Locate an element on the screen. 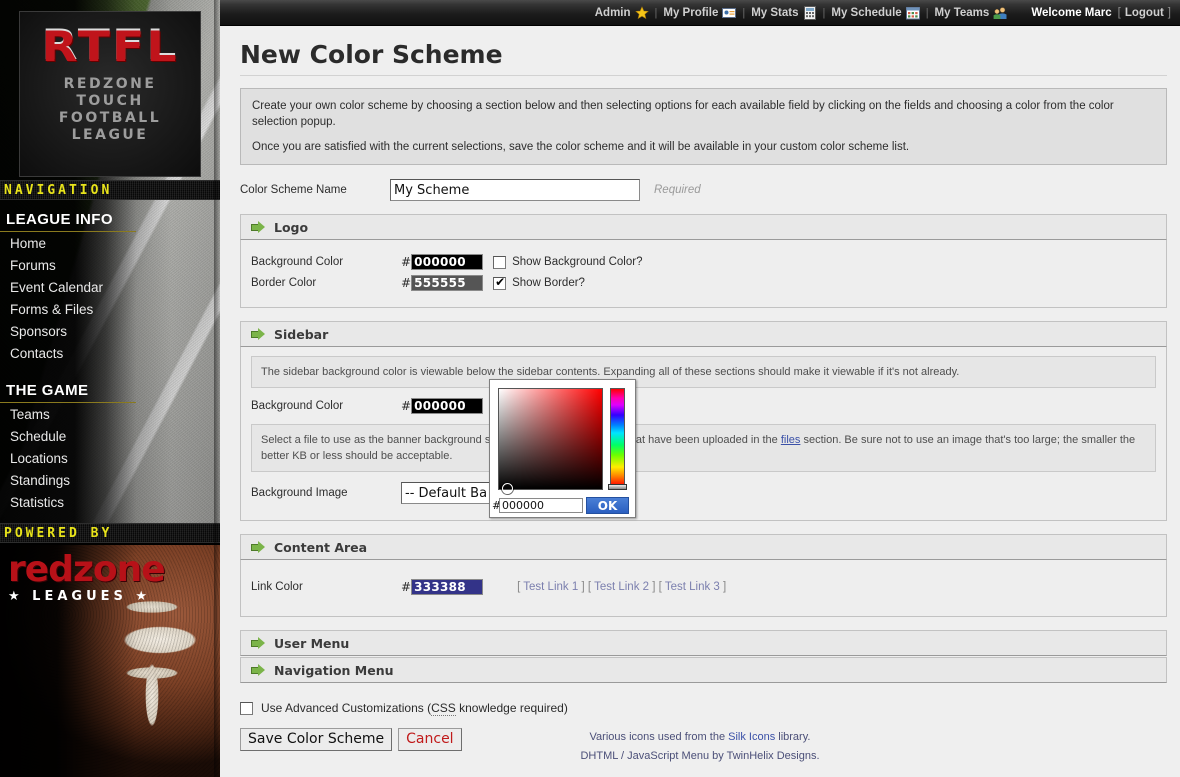 The width and height of the screenshot is (1180, 777). redzone-logo-word: redzone is located at coordinates (87, 569).